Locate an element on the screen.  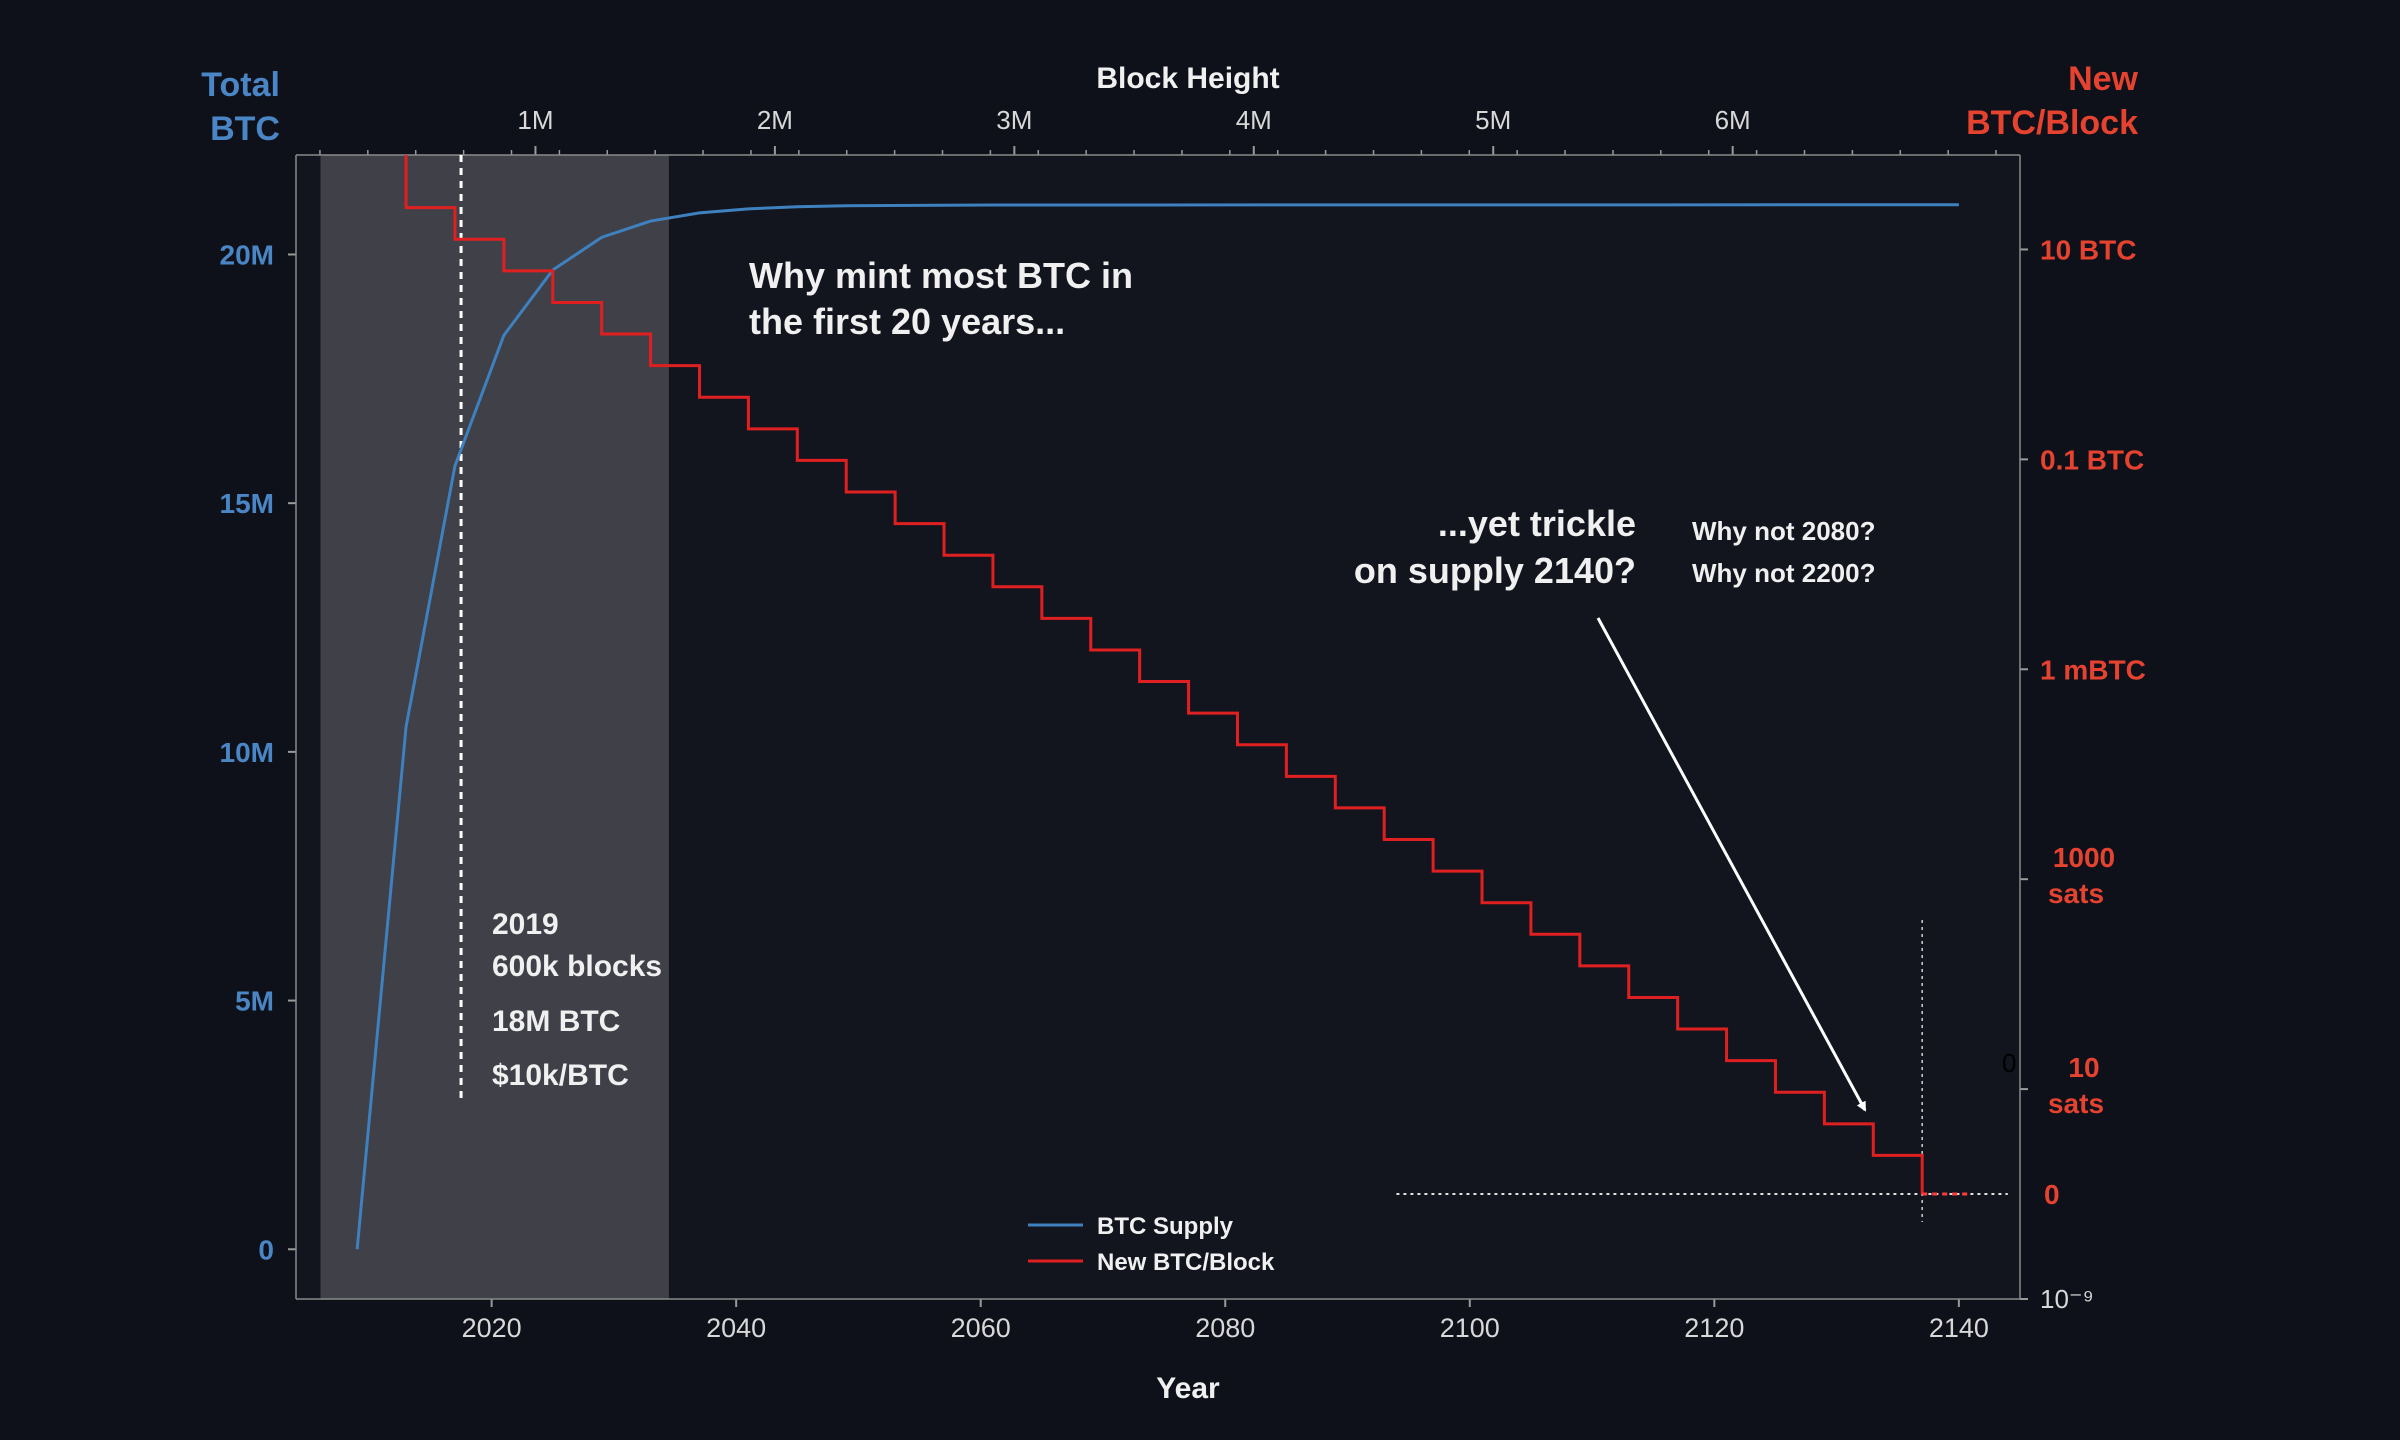
top-tick-label: 5M is located at coordinates (1493, 120).